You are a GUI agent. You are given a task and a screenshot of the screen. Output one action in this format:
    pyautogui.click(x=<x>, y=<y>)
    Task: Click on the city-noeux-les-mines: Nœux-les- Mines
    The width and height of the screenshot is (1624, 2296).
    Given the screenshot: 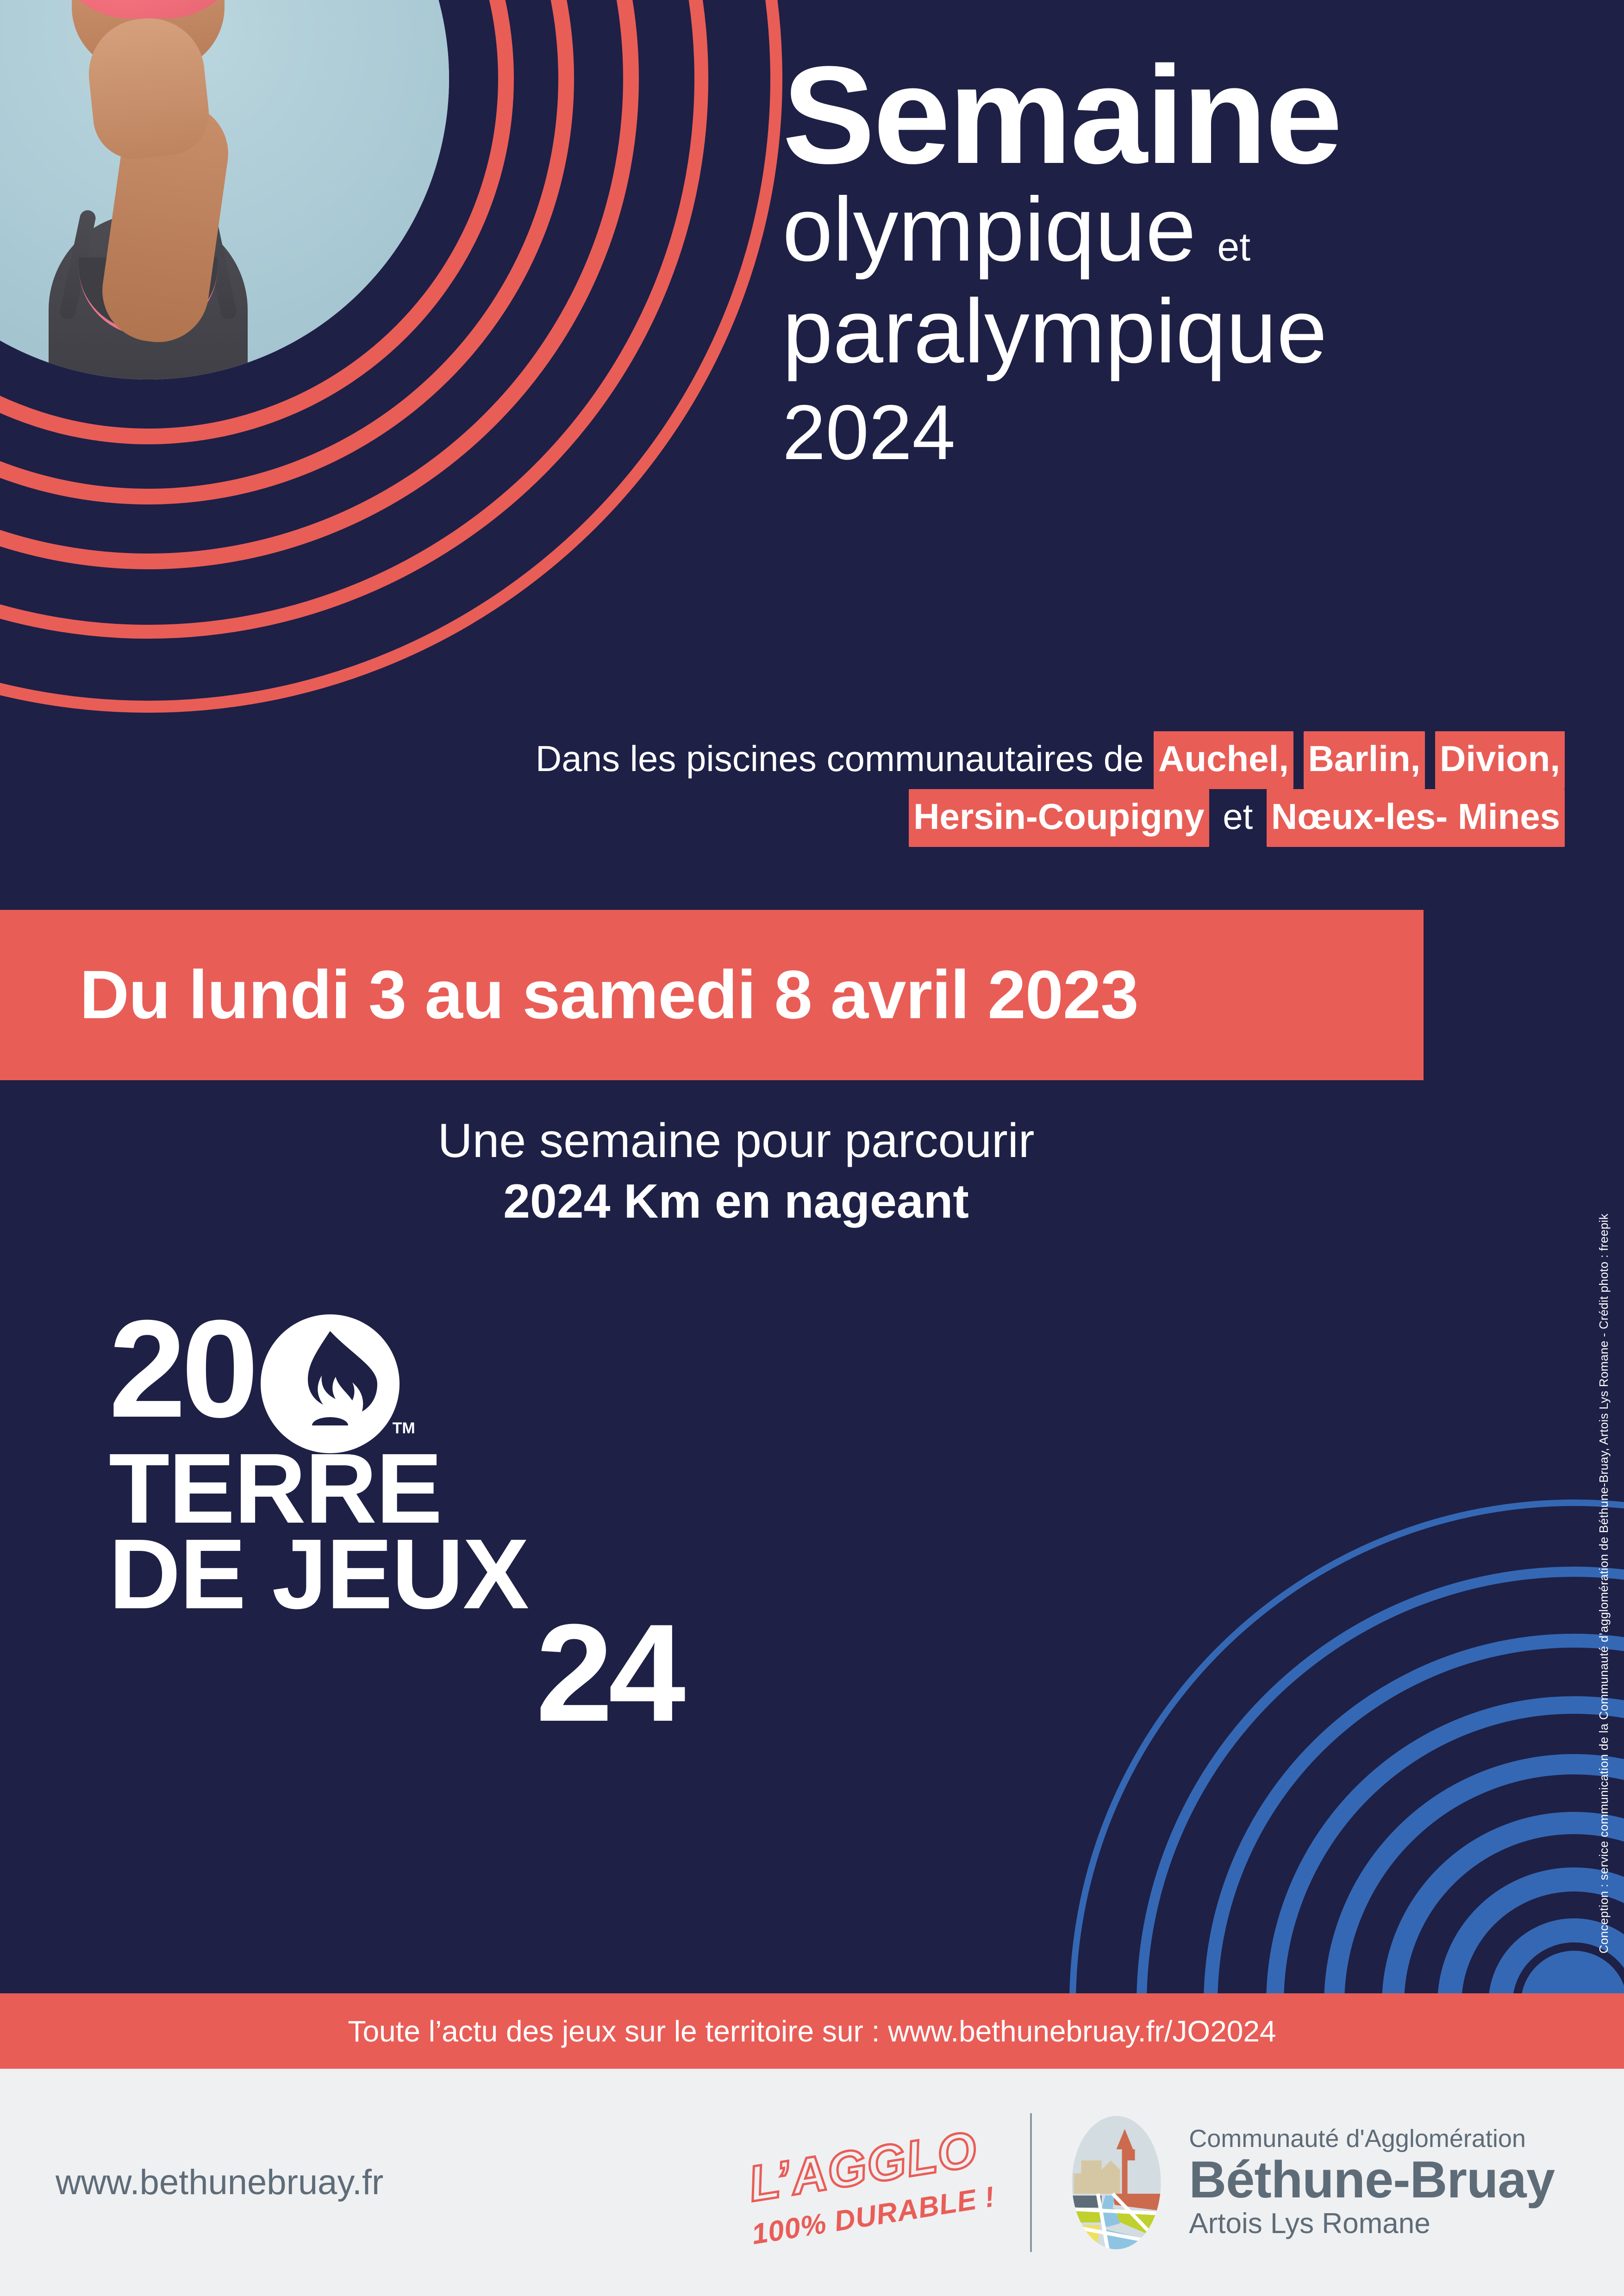 What is the action you would take?
    pyautogui.click(x=1415, y=818)
    